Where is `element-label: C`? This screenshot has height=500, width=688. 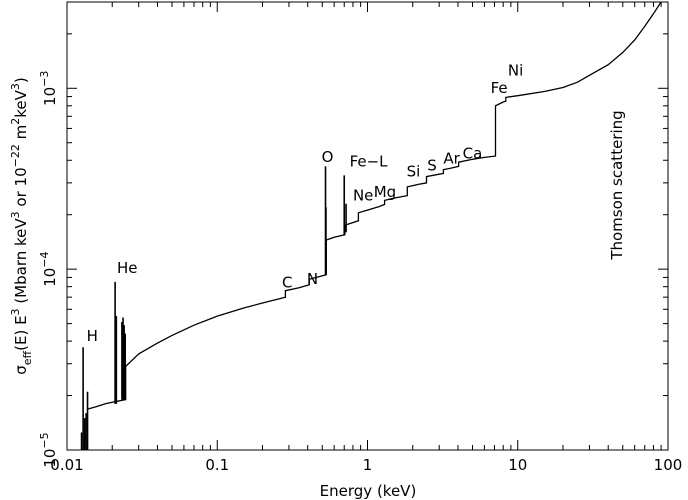
element-label: C is located at coordinates (287, 283).